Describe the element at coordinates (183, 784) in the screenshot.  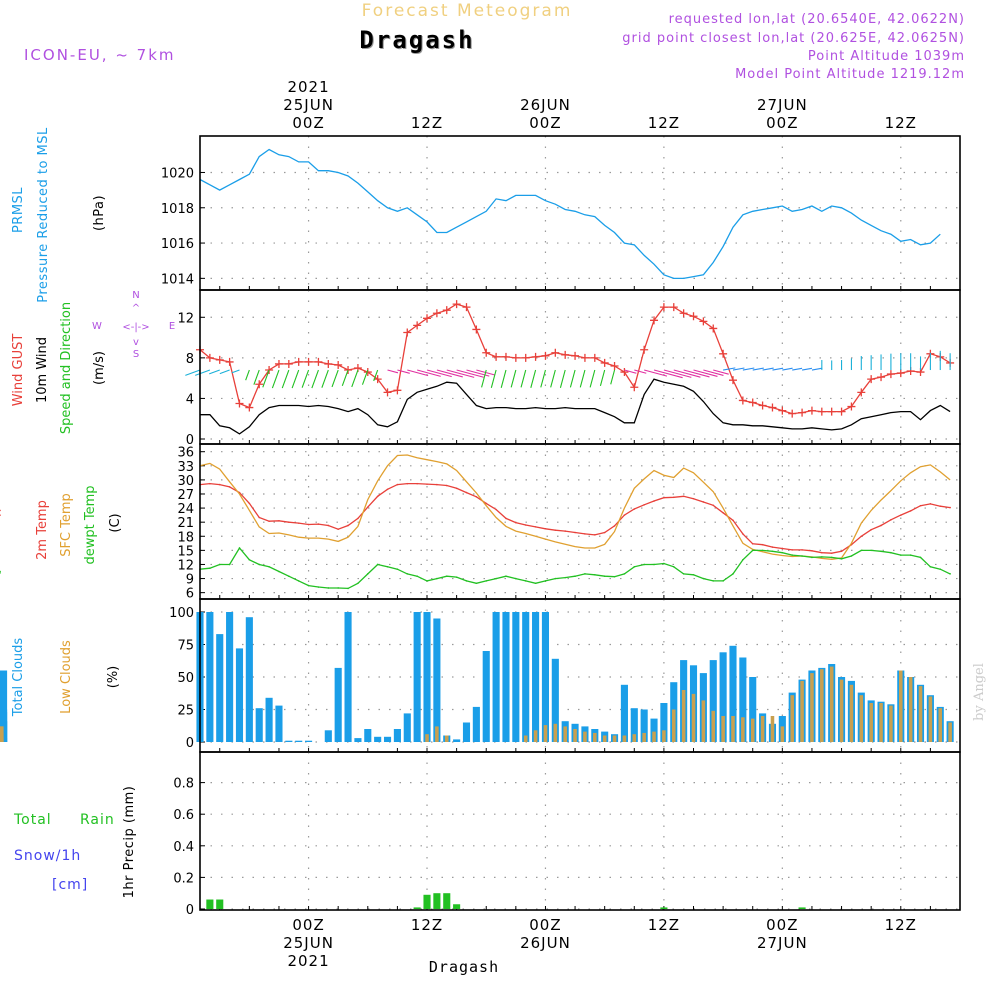
I see `y-tick-label: 0.8` at that location.